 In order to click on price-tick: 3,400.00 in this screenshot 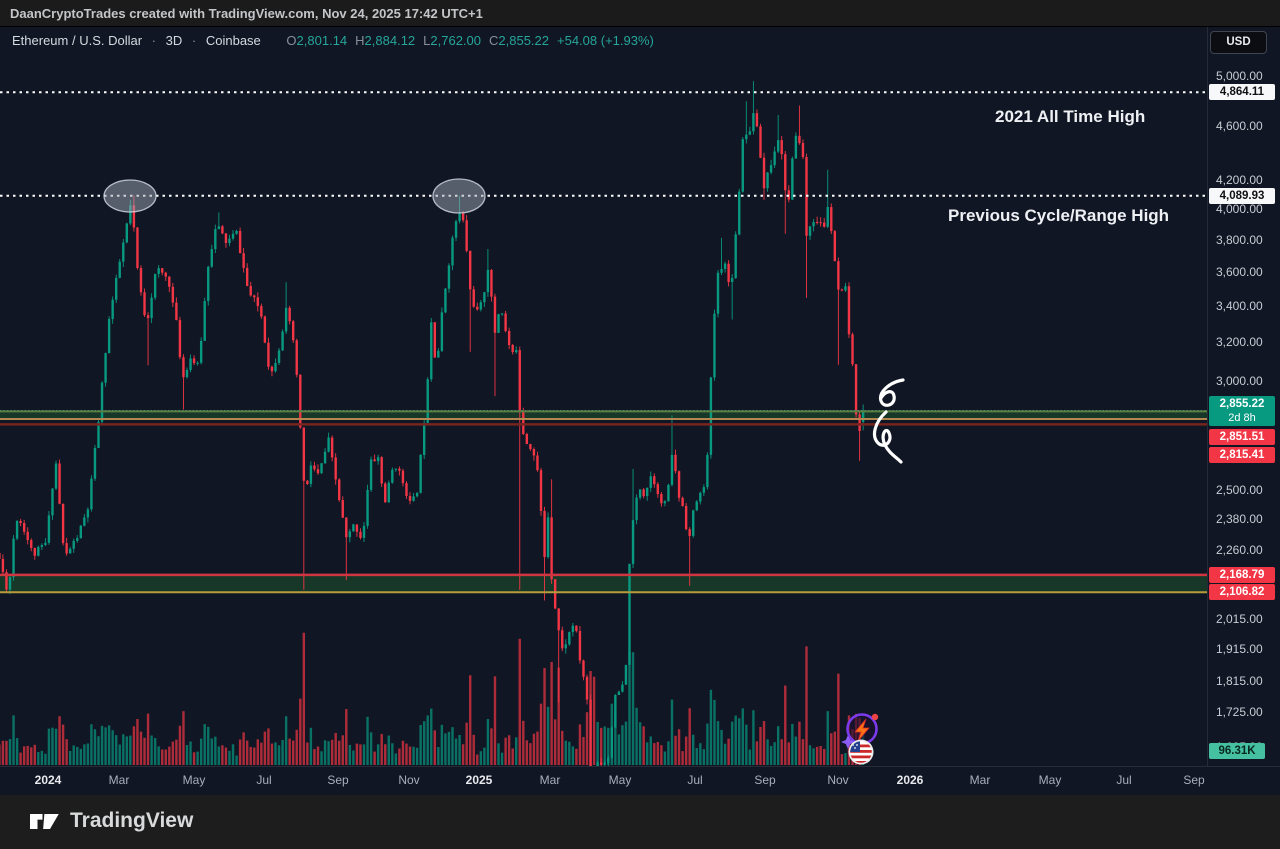, I will do `click(1239, 306)`.